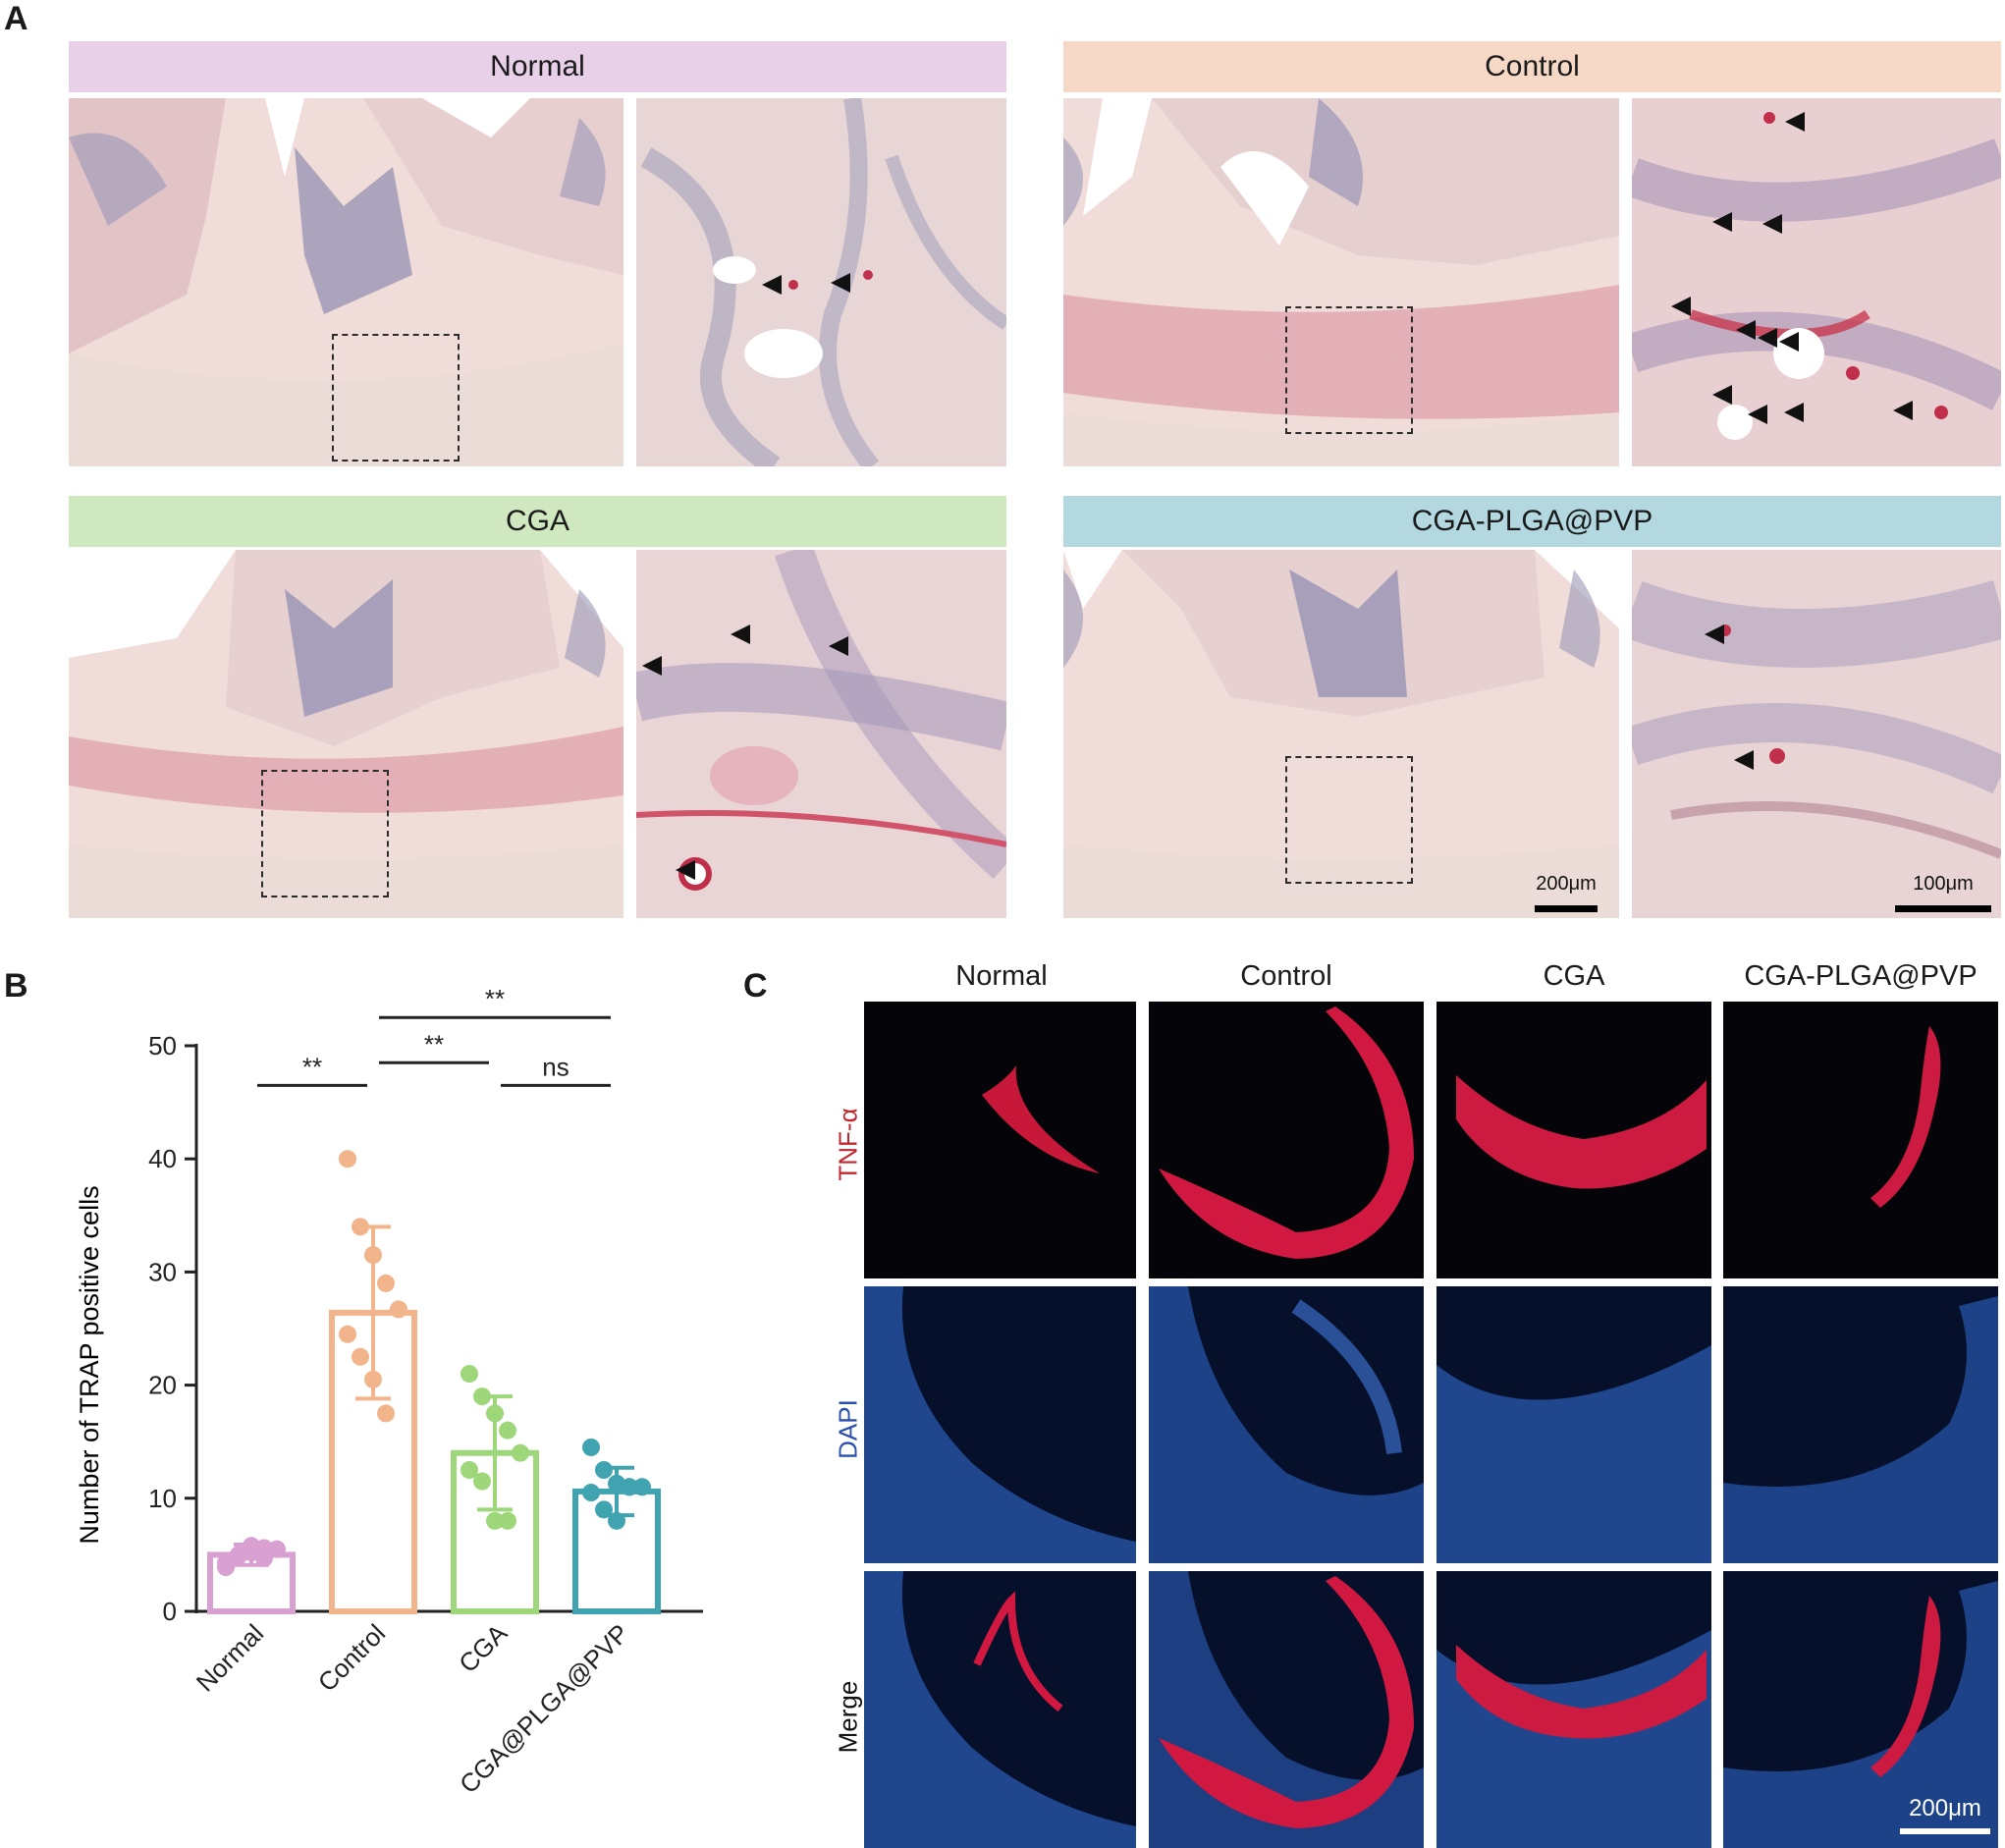  I want to click on row-label-tnf: TNF-α, so click(848, 1144).